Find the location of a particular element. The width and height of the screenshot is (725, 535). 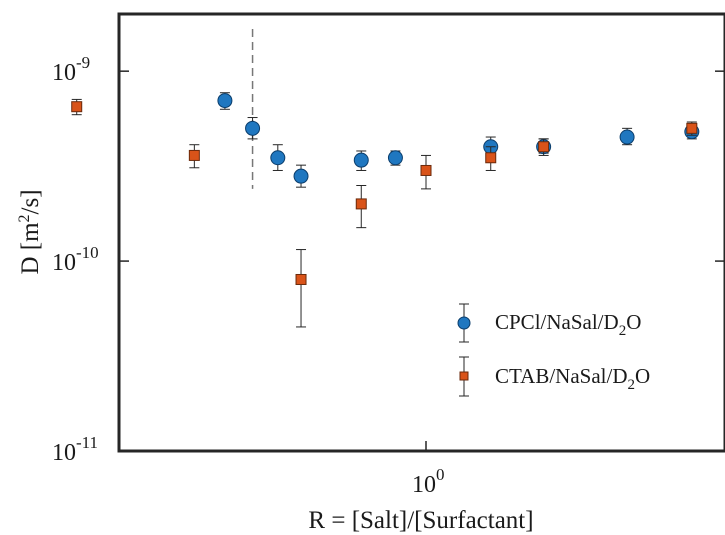

y-tick-label-base-2: 10 is located at coordinates (64, 453).